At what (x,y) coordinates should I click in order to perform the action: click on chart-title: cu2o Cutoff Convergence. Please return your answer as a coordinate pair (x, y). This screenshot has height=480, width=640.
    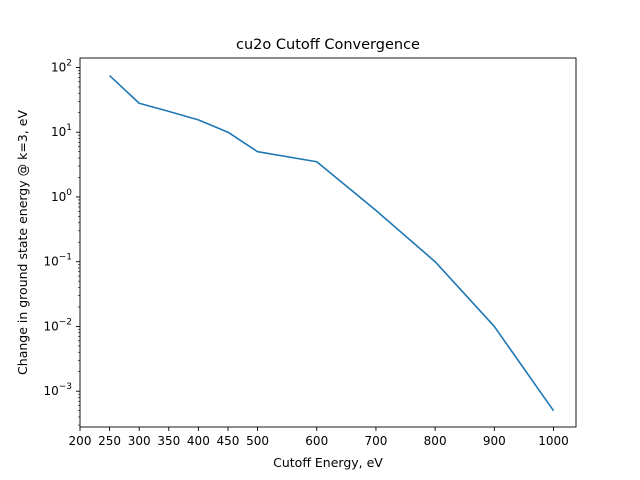
    Looking at the image, I should click on (328, 45).